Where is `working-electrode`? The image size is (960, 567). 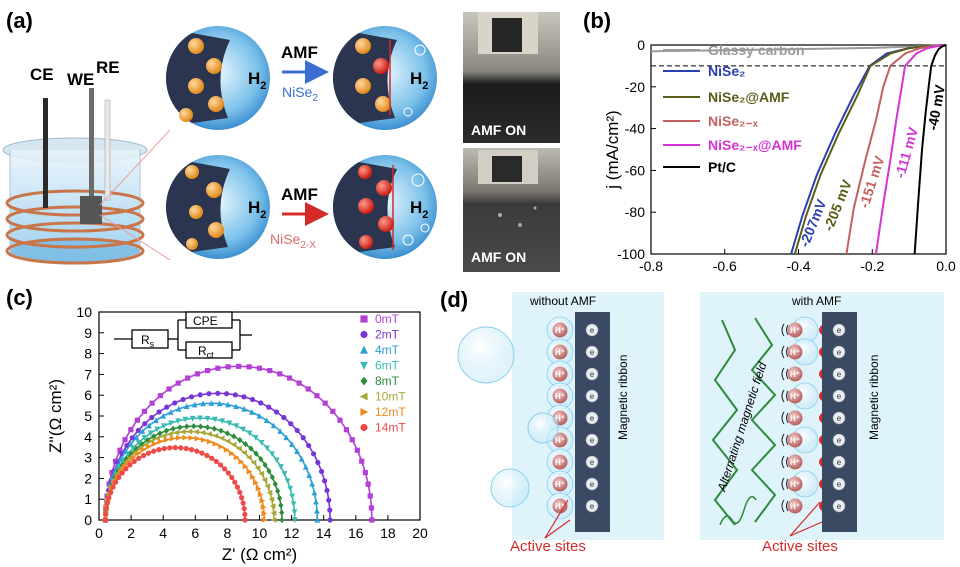
working-electrode is located at coordinates (91, 143).